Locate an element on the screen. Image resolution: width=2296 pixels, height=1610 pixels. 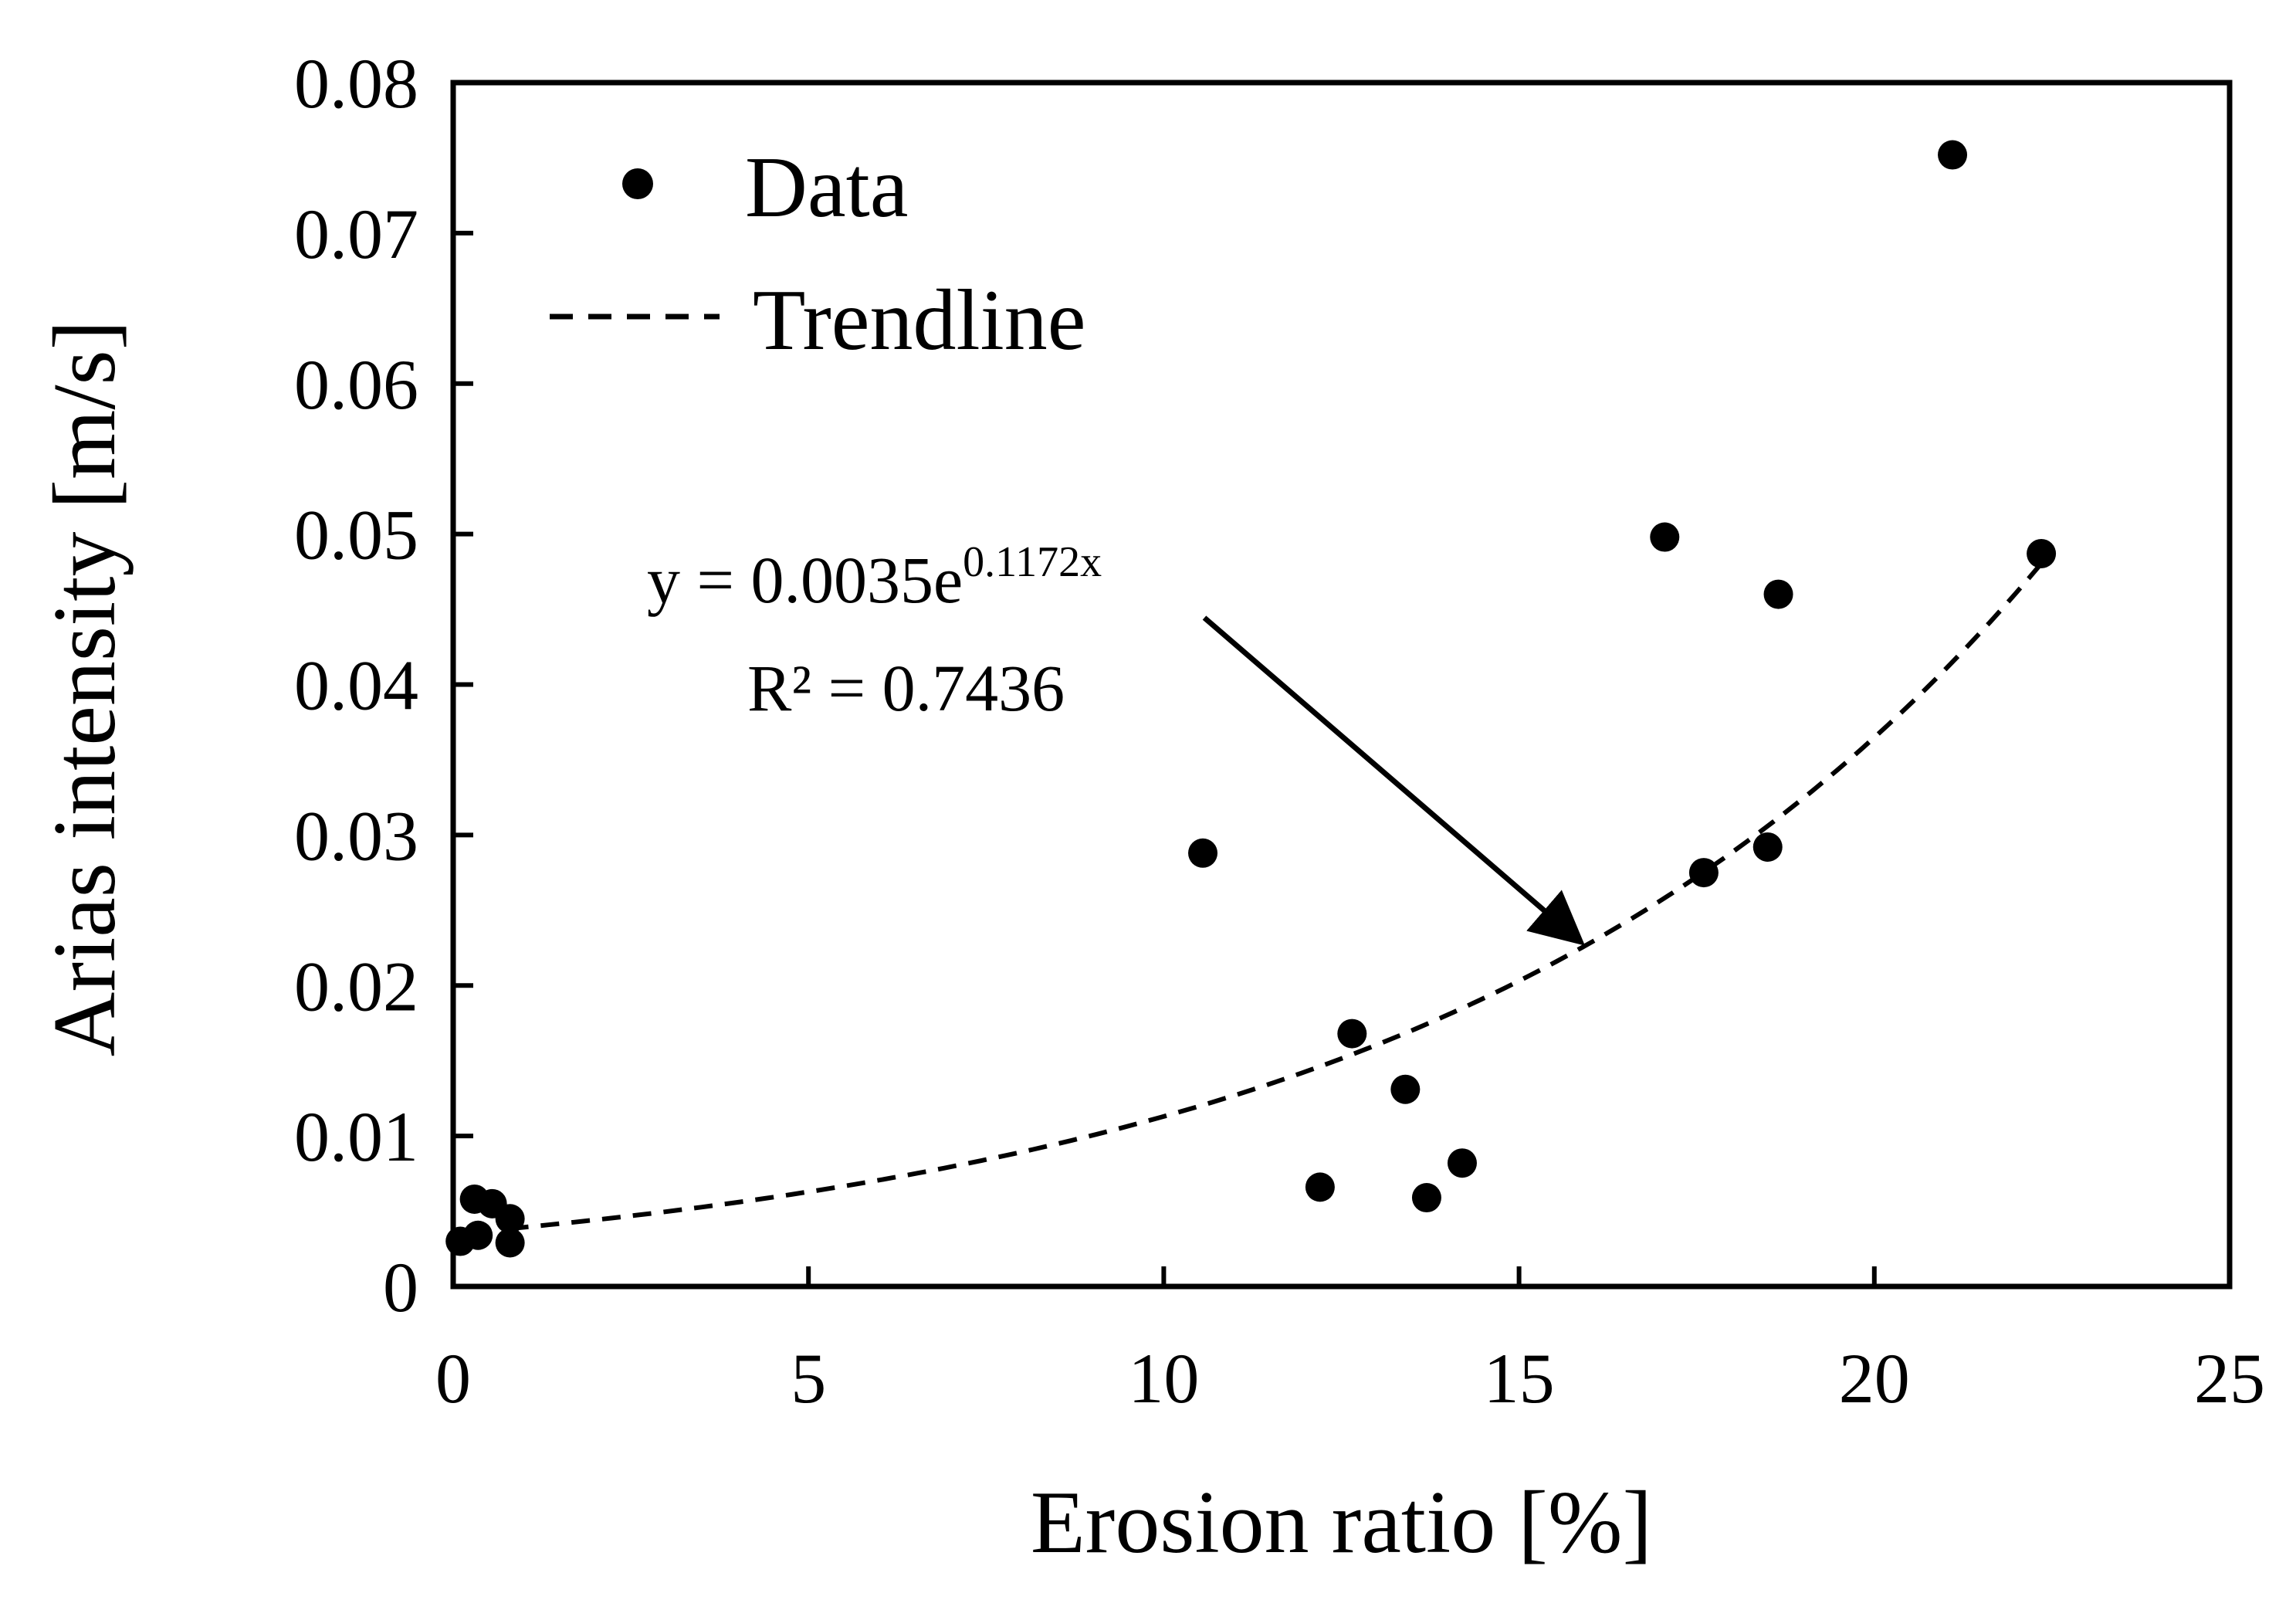
trend-equation: y = 0.0035e0.1172x is located at coordinates (874, 577).